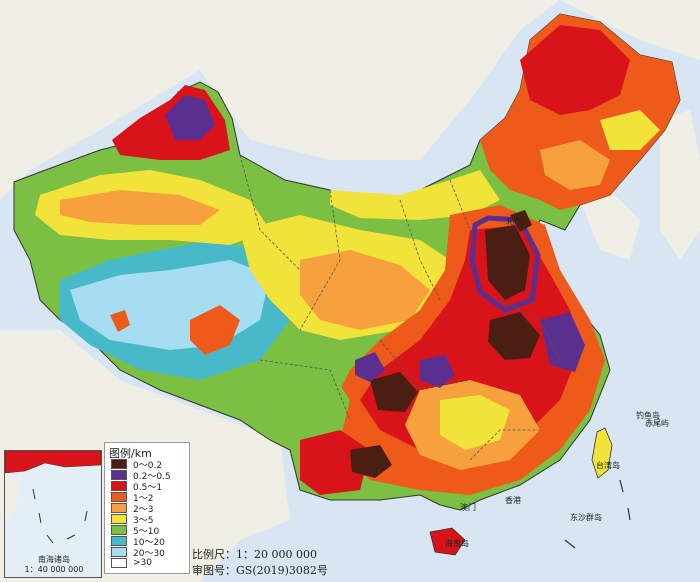  I want to click on northeast-yellow, so click(575, 165).